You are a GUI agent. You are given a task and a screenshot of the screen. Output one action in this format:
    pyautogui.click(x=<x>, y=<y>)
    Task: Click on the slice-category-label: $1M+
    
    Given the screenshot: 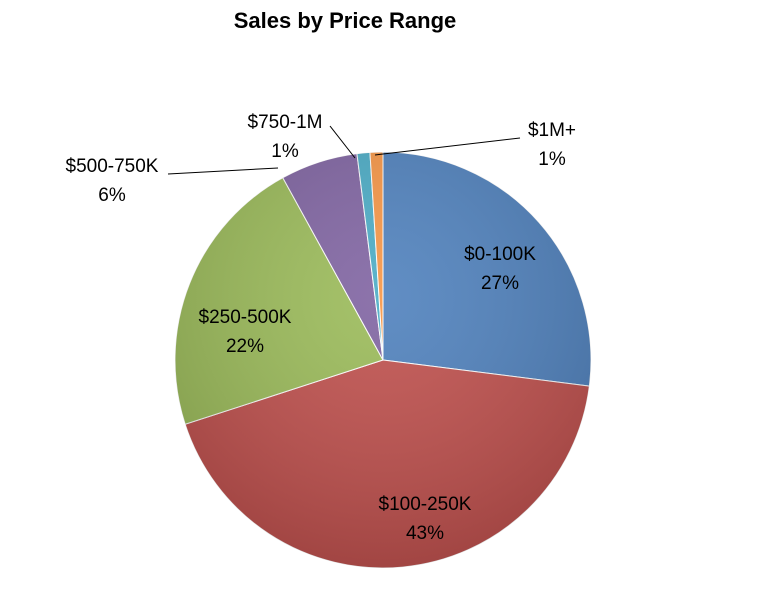 What is the action you would take?
    pyautogui.click(x=552, y=130)
    